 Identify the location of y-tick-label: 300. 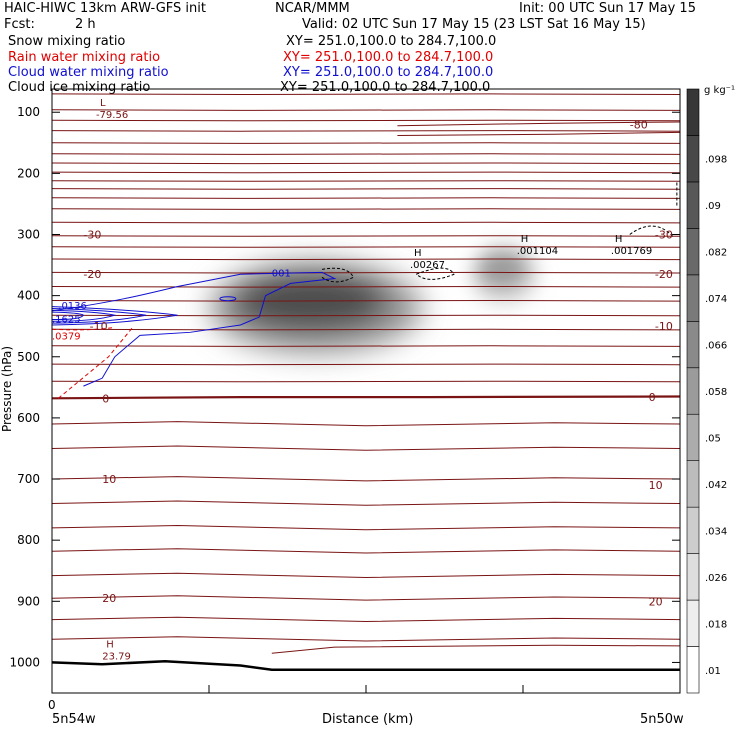
(28, 234).